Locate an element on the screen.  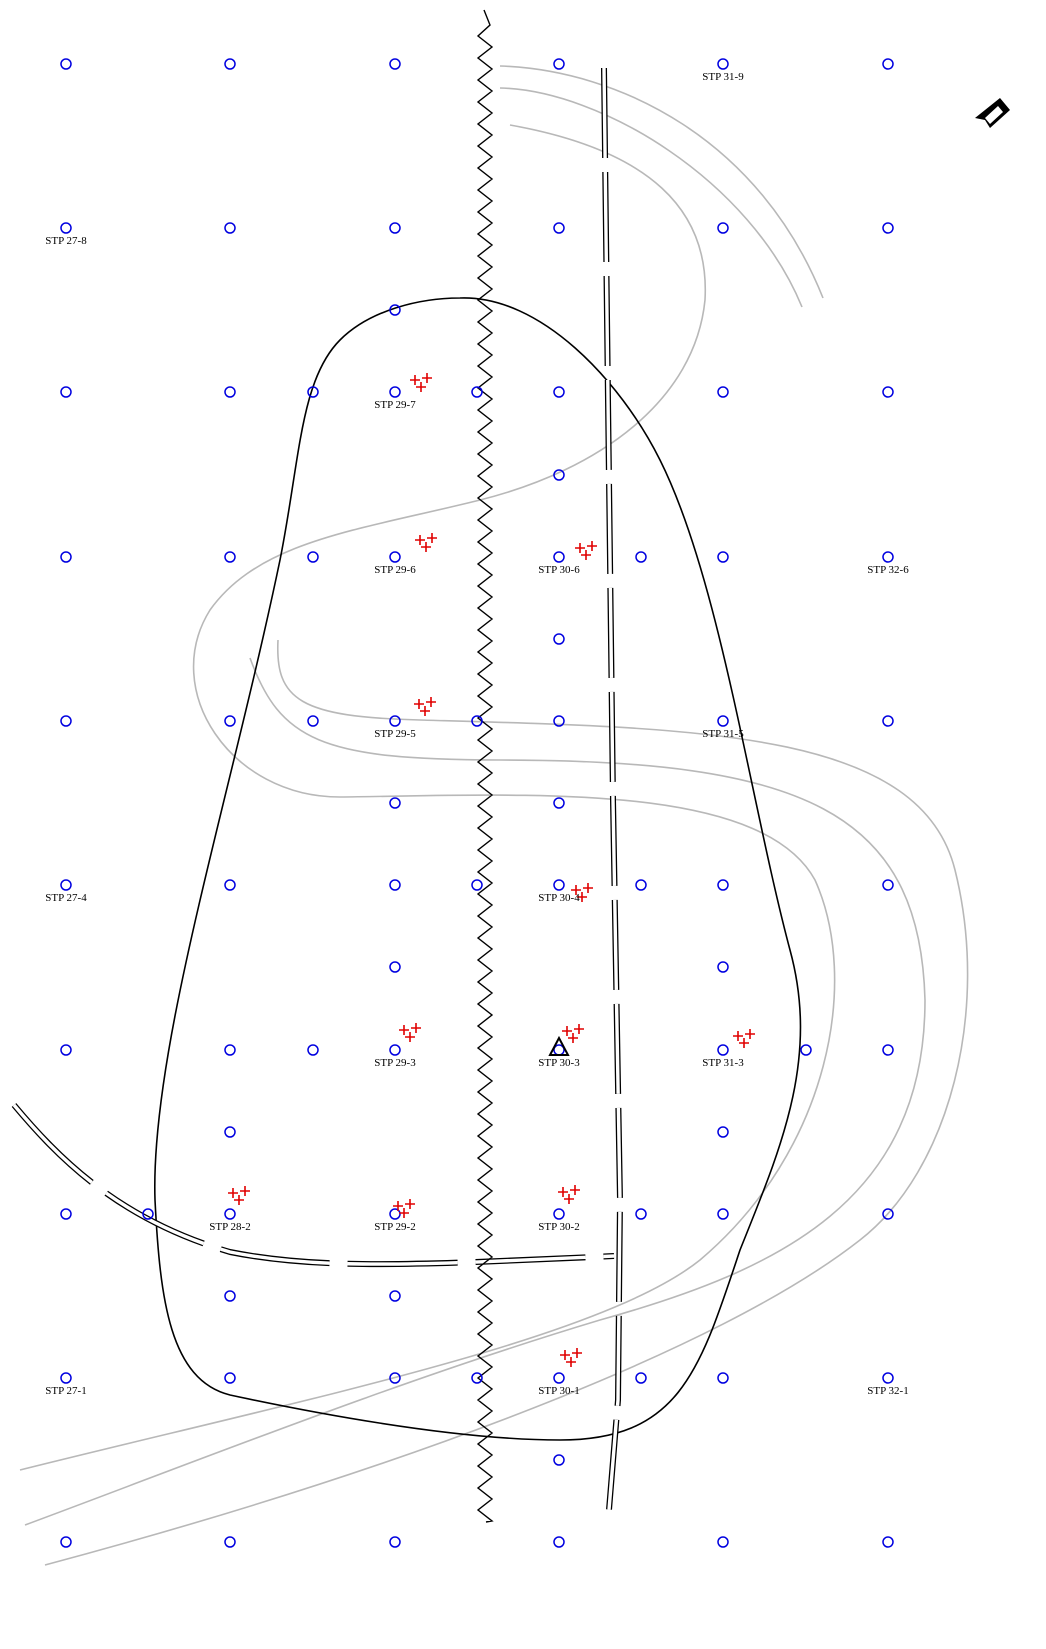
stp-label: STP 29-6 is located at coordinates (395, 570).